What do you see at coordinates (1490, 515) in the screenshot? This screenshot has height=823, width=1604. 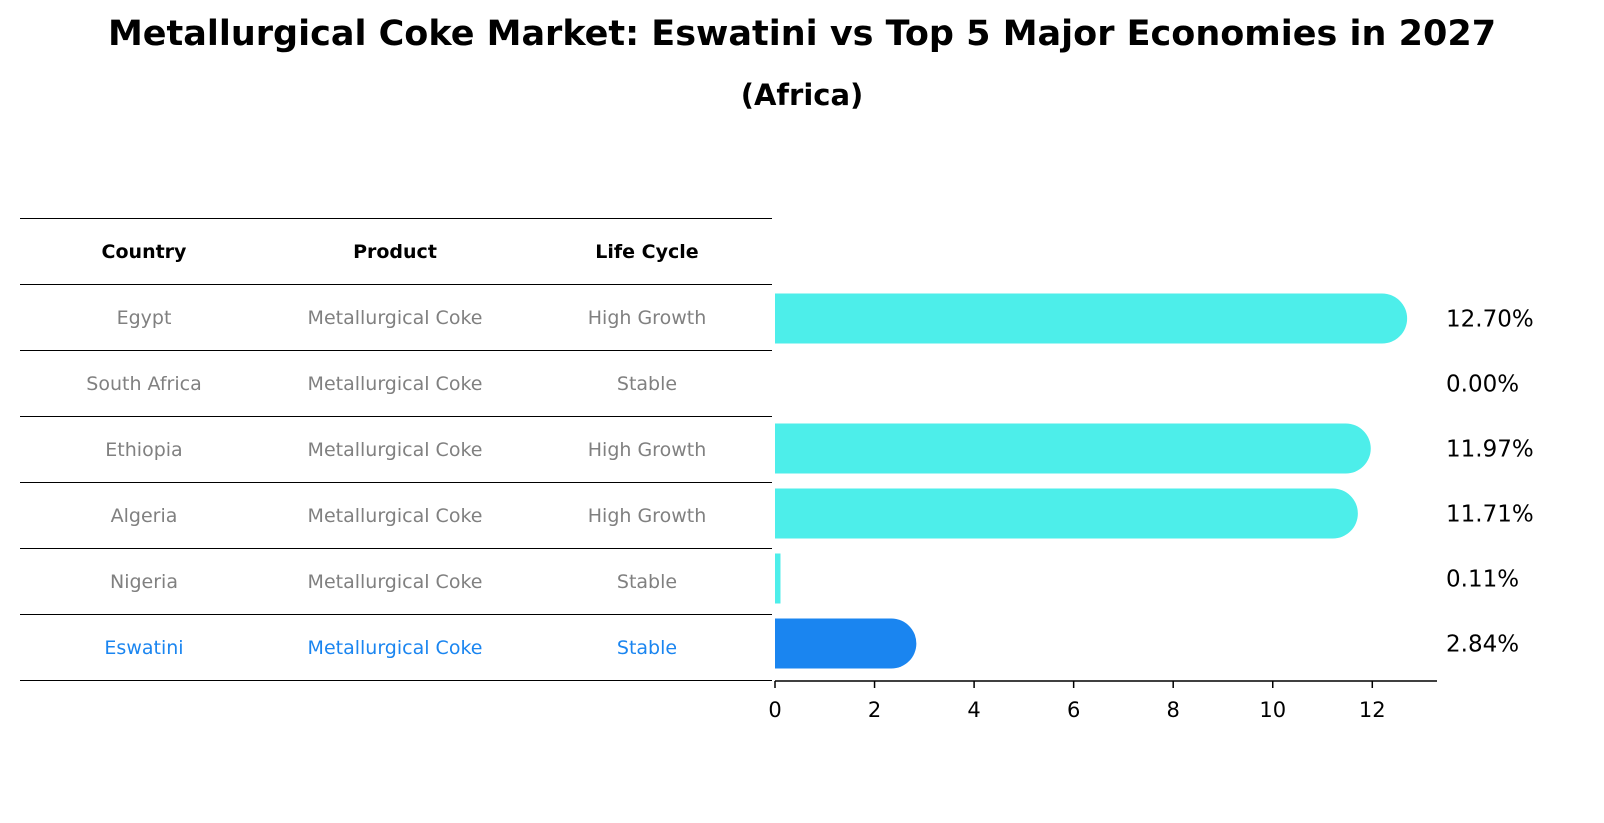 I see `bar-value-label: 11.71%` at bounding box center [1490, 515].